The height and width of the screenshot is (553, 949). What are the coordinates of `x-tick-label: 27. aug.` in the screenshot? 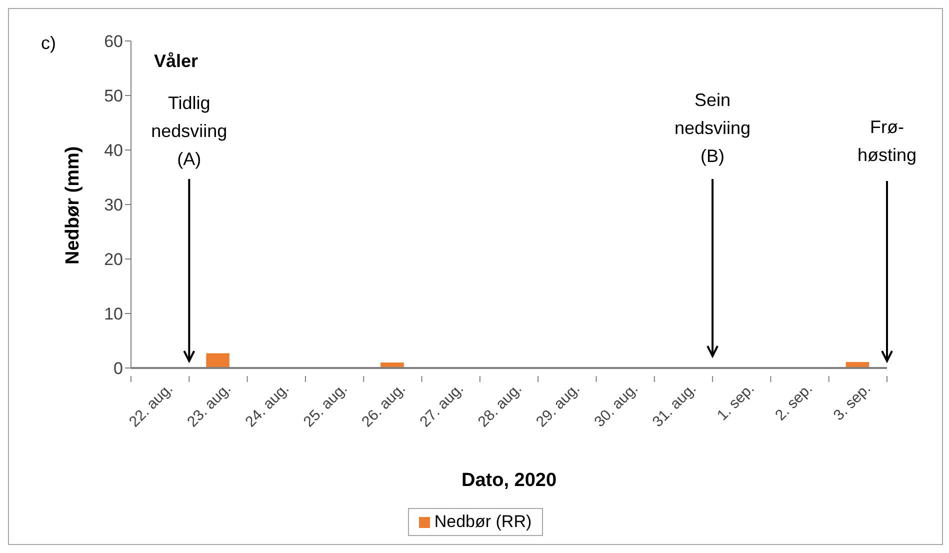 It's located at (442, 405).